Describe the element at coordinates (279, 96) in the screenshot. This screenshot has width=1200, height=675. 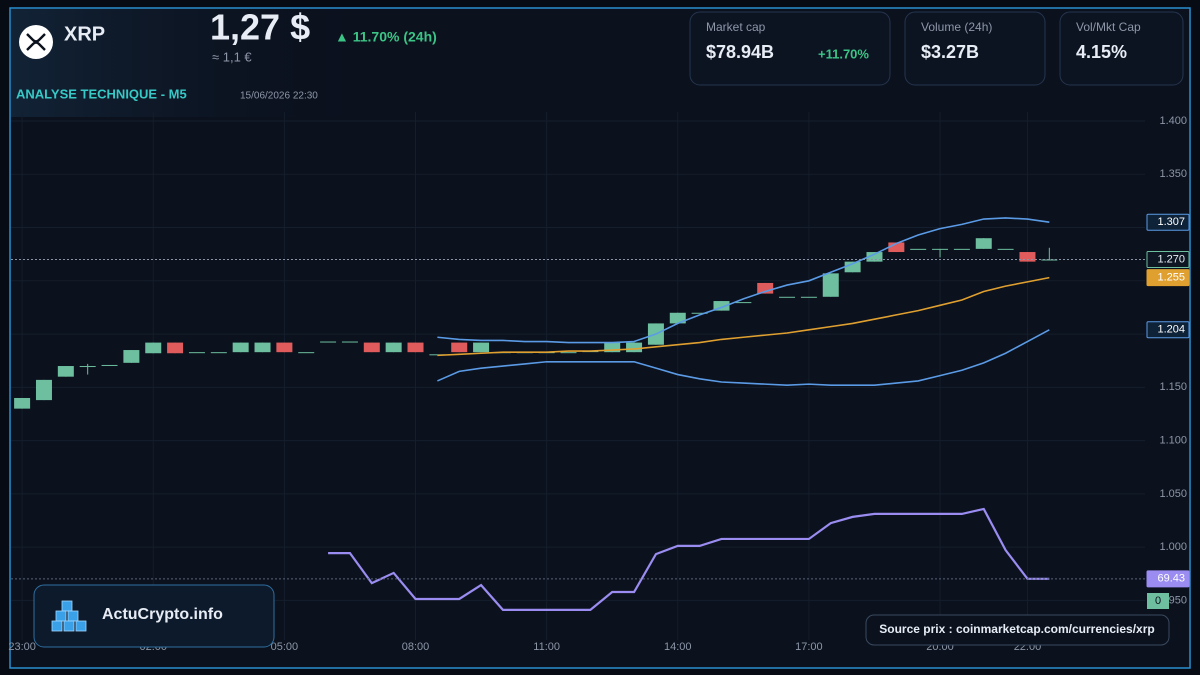
I see `timestamp: 15/06/2026 22:30` at that location.